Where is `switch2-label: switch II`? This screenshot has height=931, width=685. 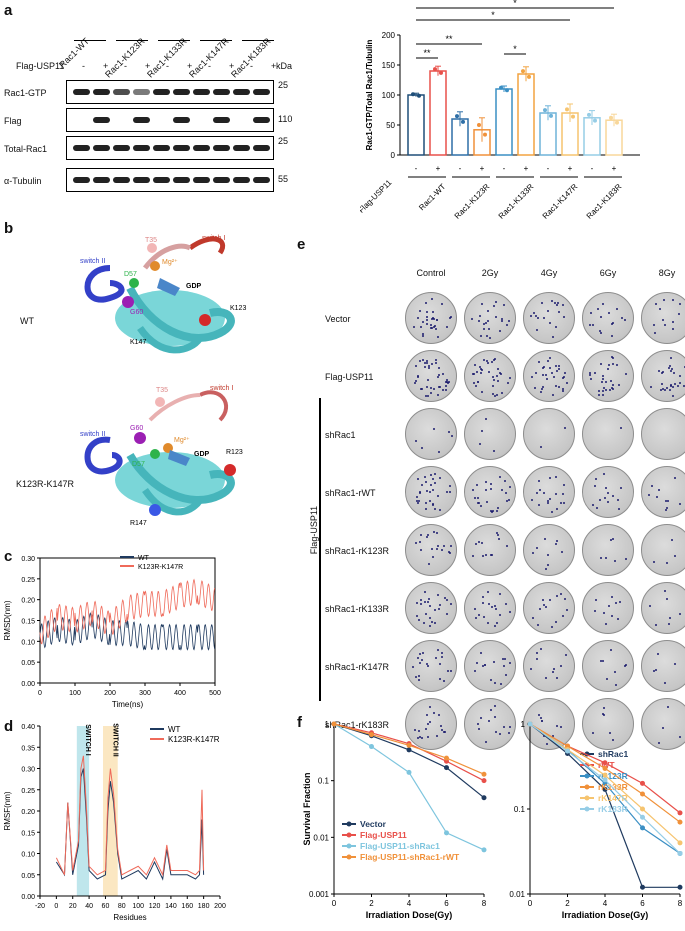
switch2-label: switch II is located at coordinates (92, 434).